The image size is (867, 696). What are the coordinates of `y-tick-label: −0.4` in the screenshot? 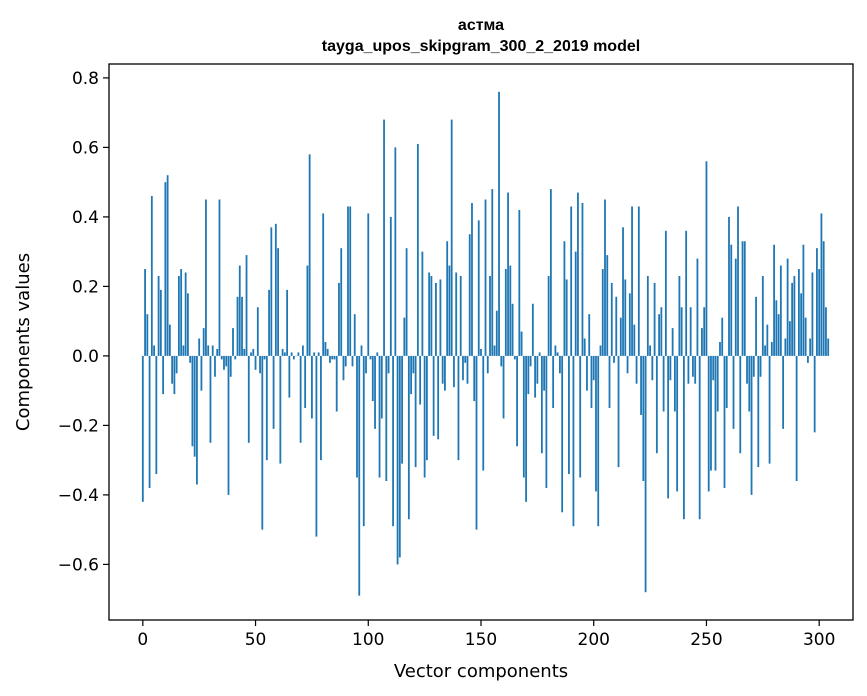 It's located at (78, 496).